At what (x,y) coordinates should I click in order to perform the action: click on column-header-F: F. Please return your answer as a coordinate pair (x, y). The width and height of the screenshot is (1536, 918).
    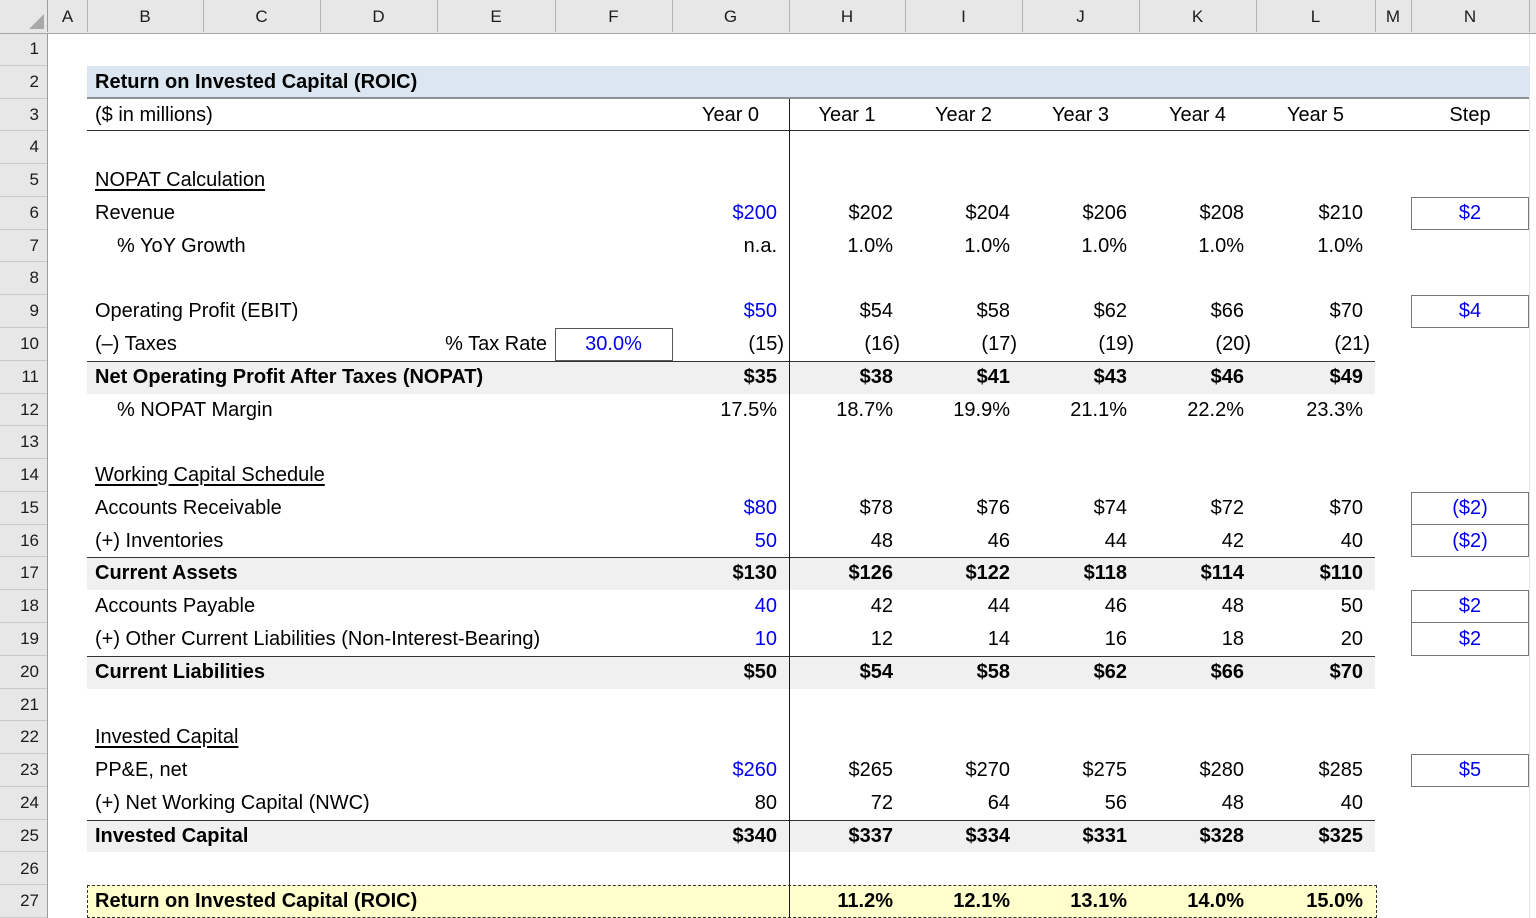
    Looking at the image, I should click on (614, 16).